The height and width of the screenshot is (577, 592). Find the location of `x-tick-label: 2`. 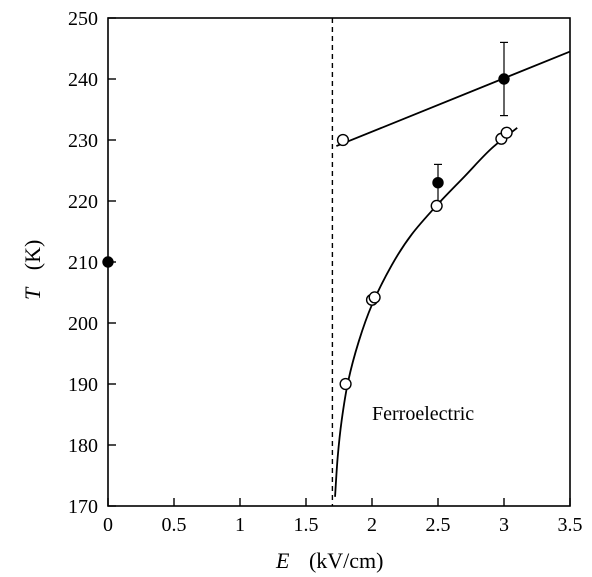

x-tick-label: 2 is located at coordinates (372, 525).